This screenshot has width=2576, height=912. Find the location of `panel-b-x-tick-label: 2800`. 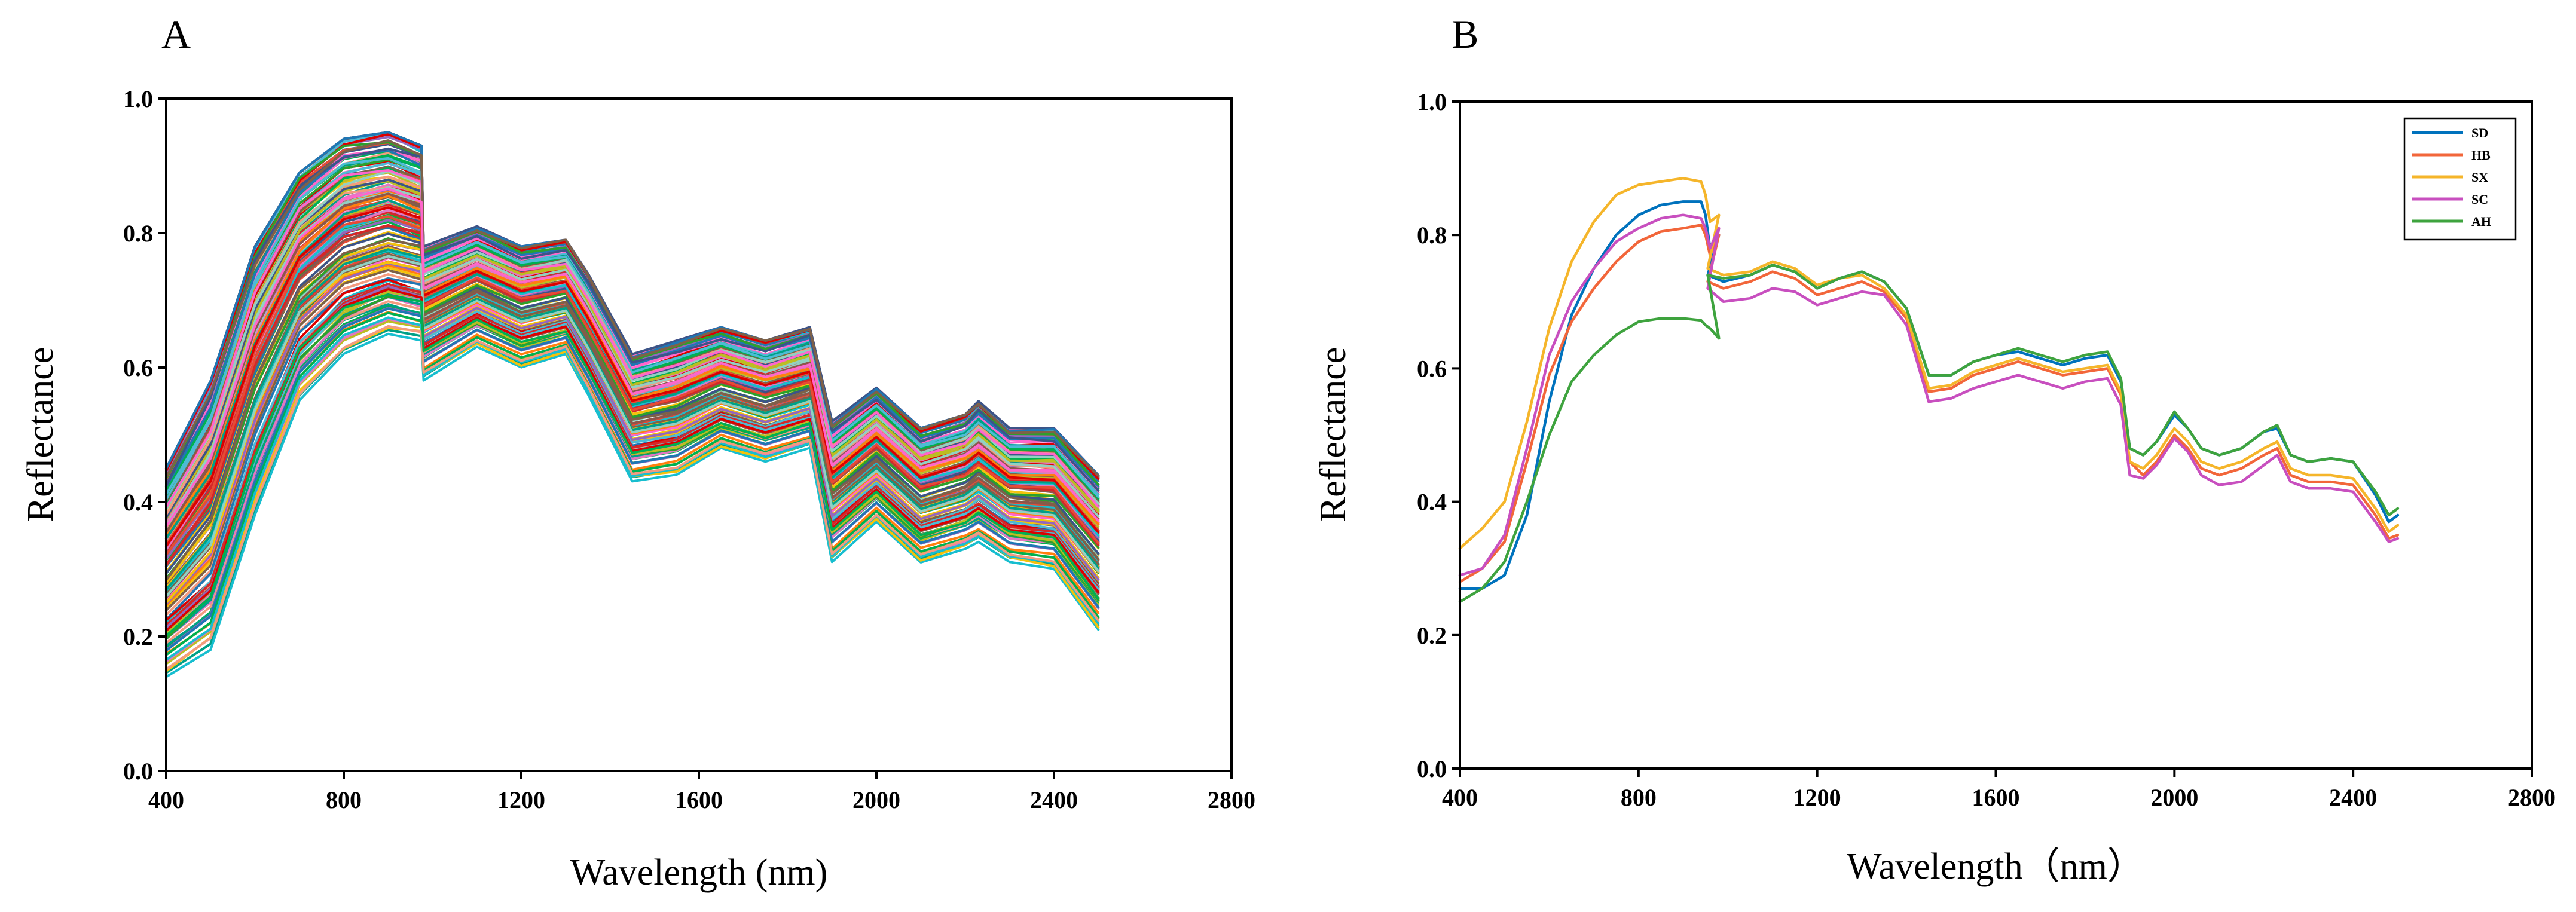

panel-b-x-tick-label: 2800 is located at coordinates (2532, 798).